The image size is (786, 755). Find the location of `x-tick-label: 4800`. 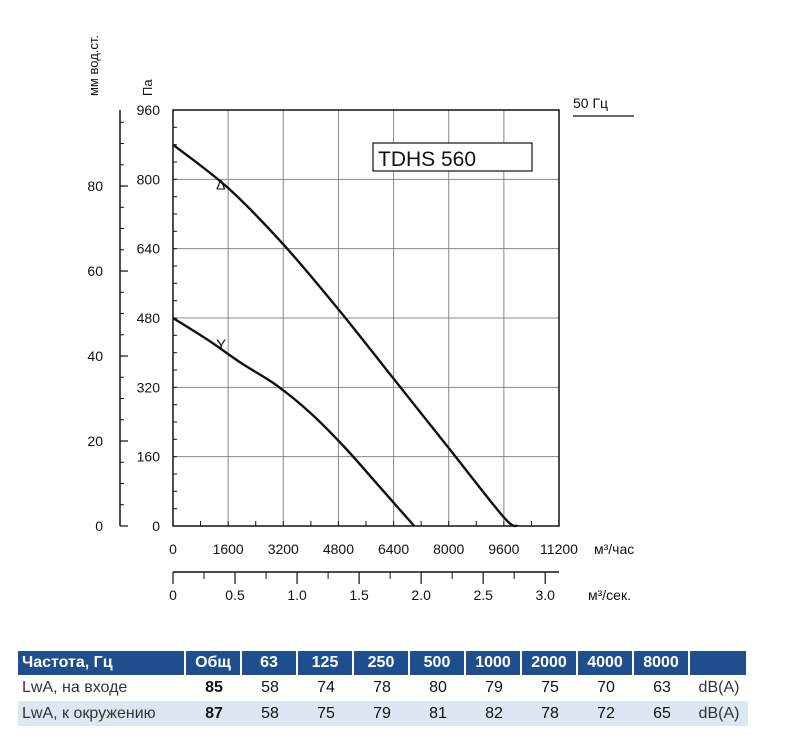

x-tick-label: 4800 is located at coordinates (338, 549).